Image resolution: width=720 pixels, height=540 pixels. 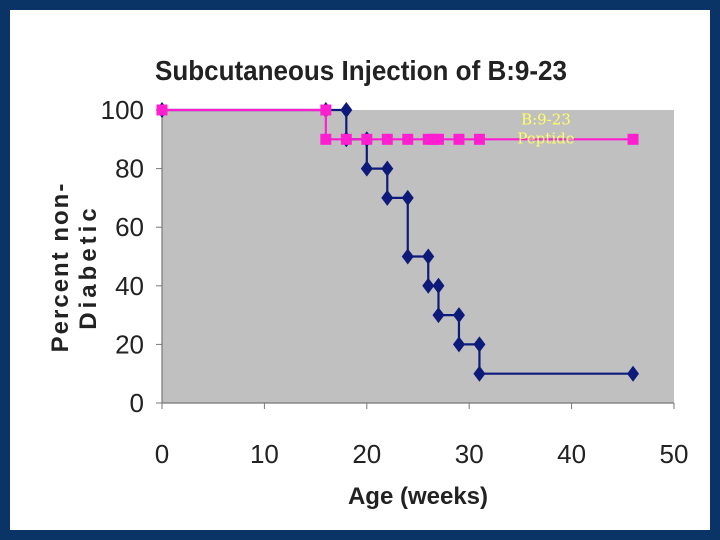 What do you see at coordinates (88, 266) in the screenshot?
I see `y-axis-label-line2: Diabetic` at bounding box center [88, 266].